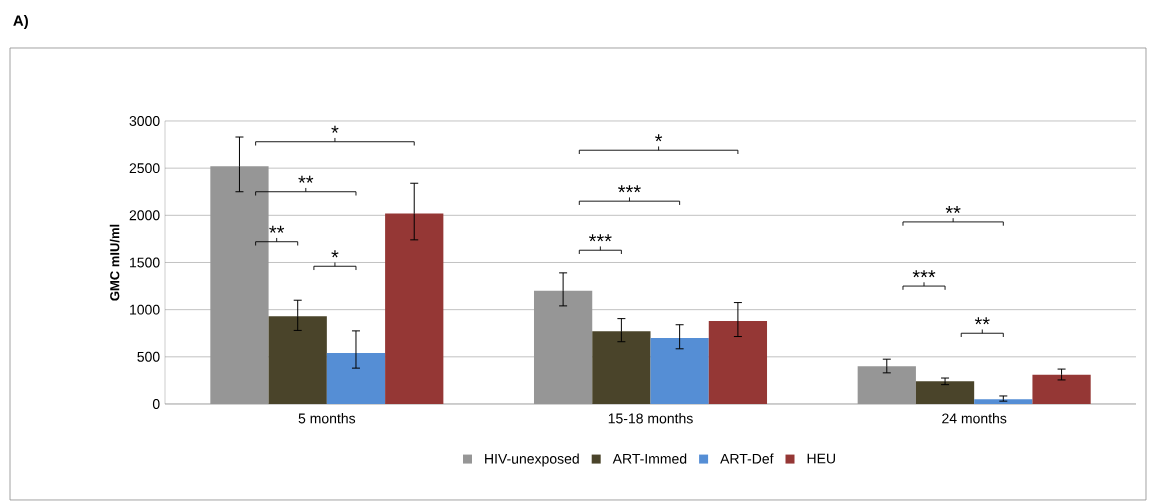 The width and height of the screenshot is (1156, 502). Describe the element at coordinates (144, 215) in the screenshot. I see `y-tick-label: 2000` at that location.